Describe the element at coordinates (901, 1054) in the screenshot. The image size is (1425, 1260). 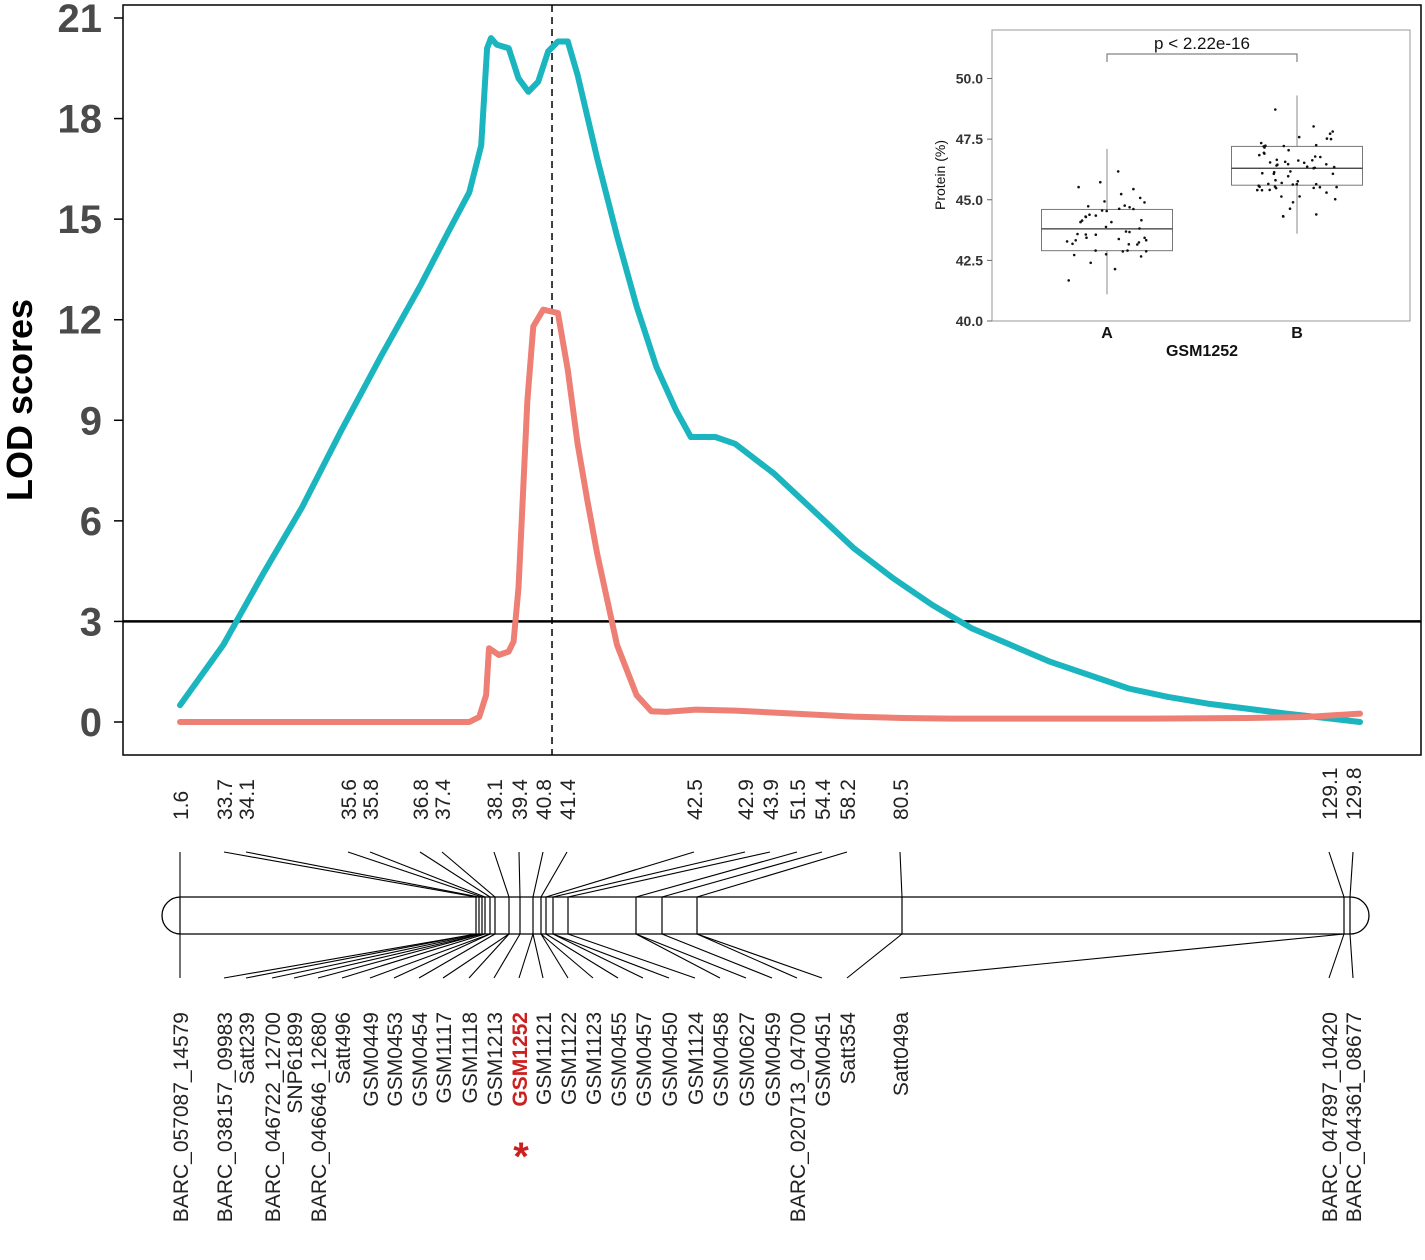
I see `map-marker-label: Satt049a` at that location.